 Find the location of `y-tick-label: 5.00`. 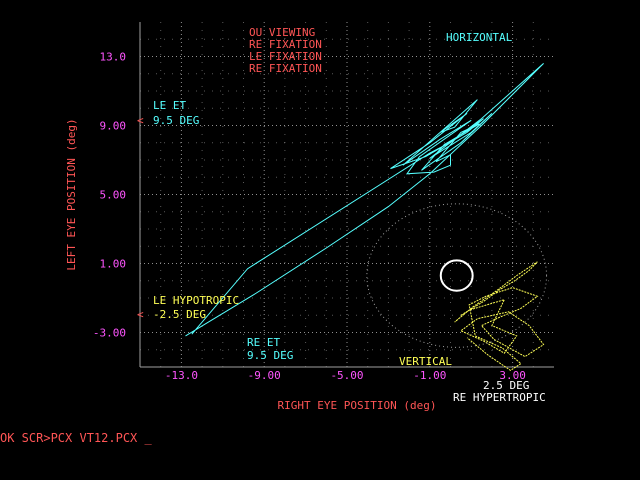

y-tick-label: 5.00 is located at coordinates (113, 195).